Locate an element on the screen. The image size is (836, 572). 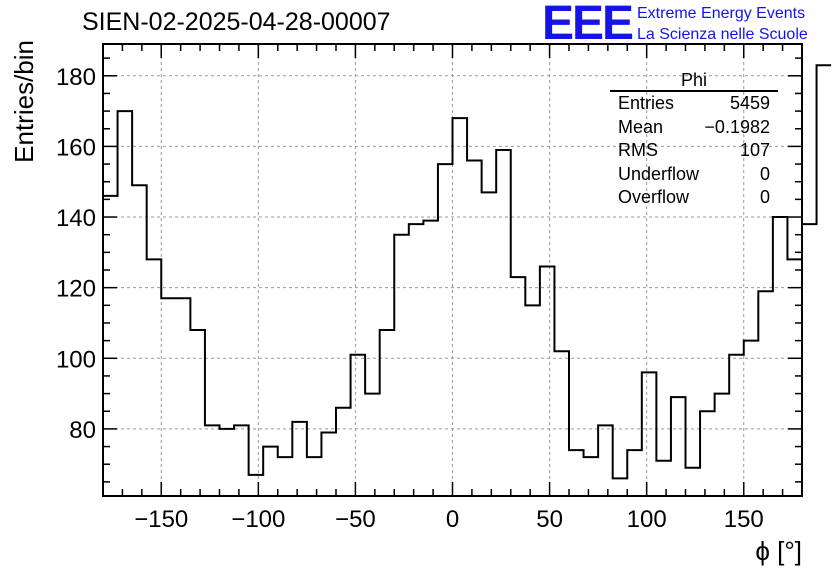
logo-caption-line2: La Scienza nelle Scuole is located at coordinates (722, 34).